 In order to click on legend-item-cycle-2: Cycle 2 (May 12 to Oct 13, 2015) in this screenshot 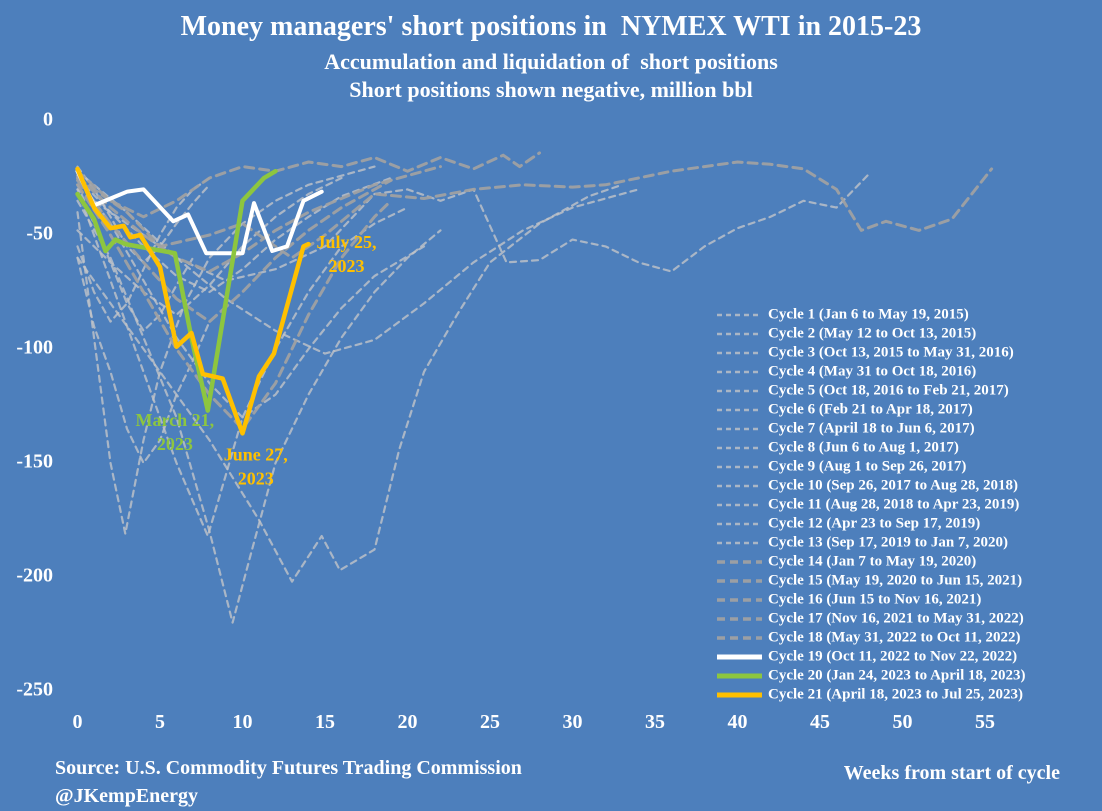, I will do `click(846, 333)`.